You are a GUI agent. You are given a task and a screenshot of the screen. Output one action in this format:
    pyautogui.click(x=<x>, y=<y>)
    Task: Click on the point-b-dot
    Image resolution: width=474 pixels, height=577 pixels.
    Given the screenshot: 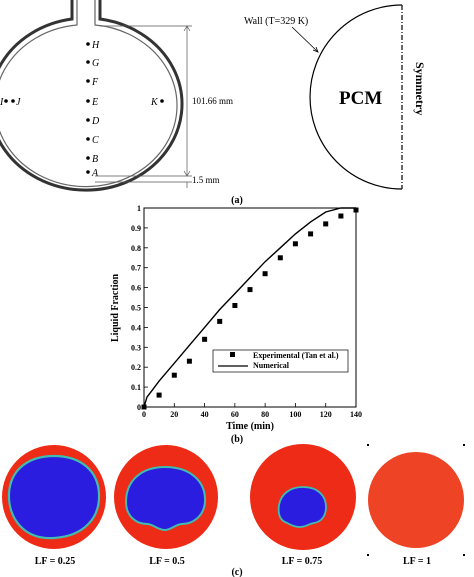 What is the action you would take?
    pyautogui.click(x=88, y=158)
    